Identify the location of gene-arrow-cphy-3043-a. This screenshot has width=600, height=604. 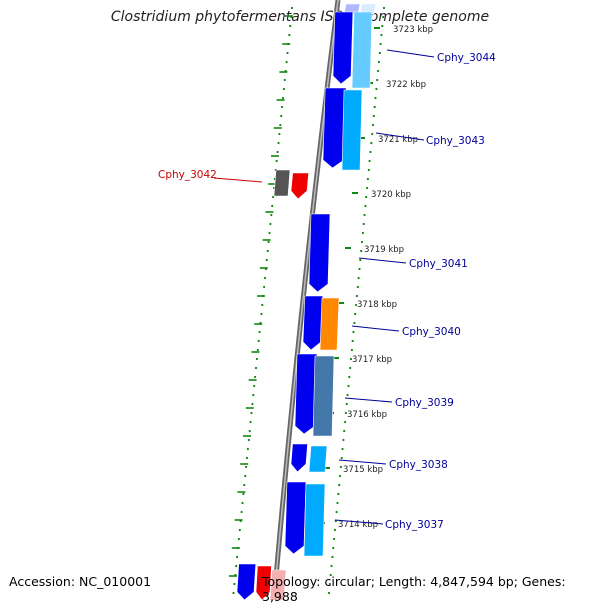
(334, 128).